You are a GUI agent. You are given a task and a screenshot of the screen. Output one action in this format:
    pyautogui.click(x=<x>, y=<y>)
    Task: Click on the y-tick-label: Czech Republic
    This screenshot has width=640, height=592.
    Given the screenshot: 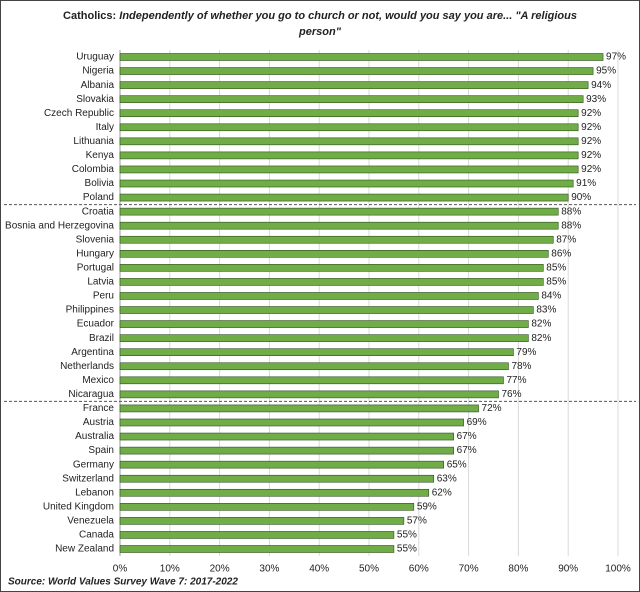 What is the action you would take?
    pyautogui.click(x=79, y=113)
    